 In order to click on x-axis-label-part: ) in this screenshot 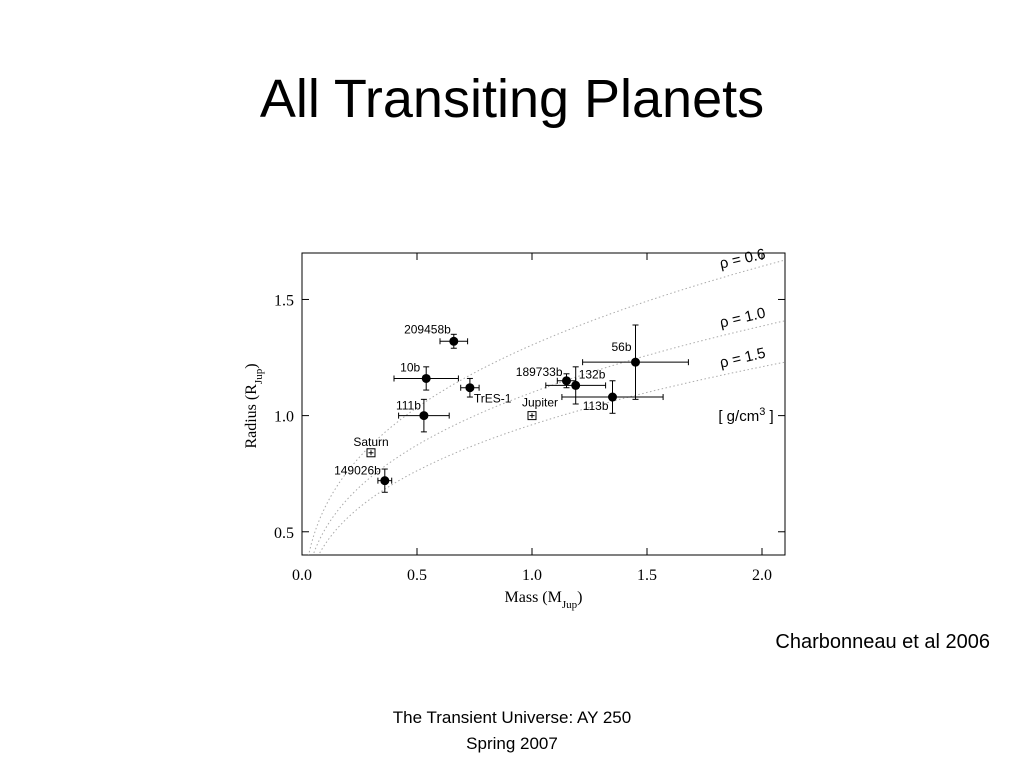, I will do `click(579, 597)`.